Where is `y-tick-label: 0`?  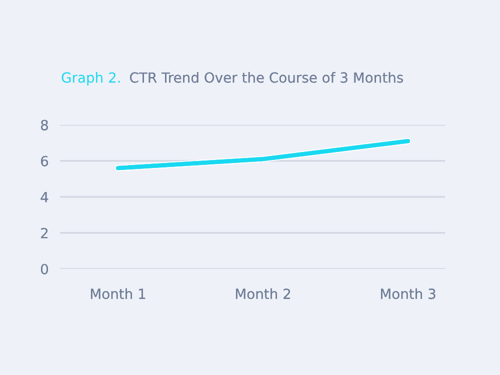
y-tick-label: 0 is located at coordinates (44, 269).